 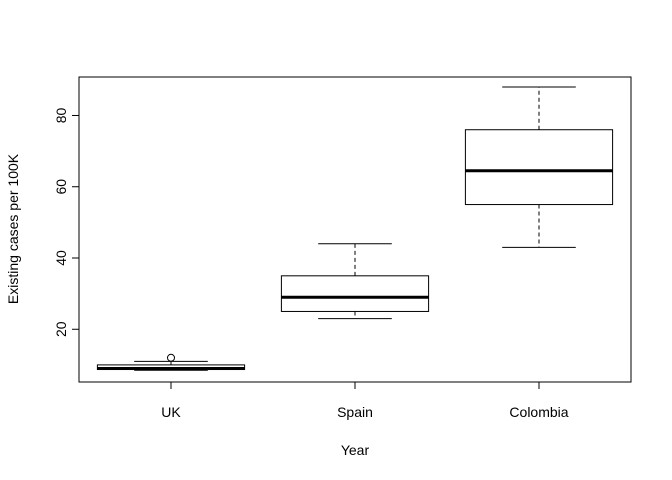 I want to click on box-colombia, so click(x=539, y=167).